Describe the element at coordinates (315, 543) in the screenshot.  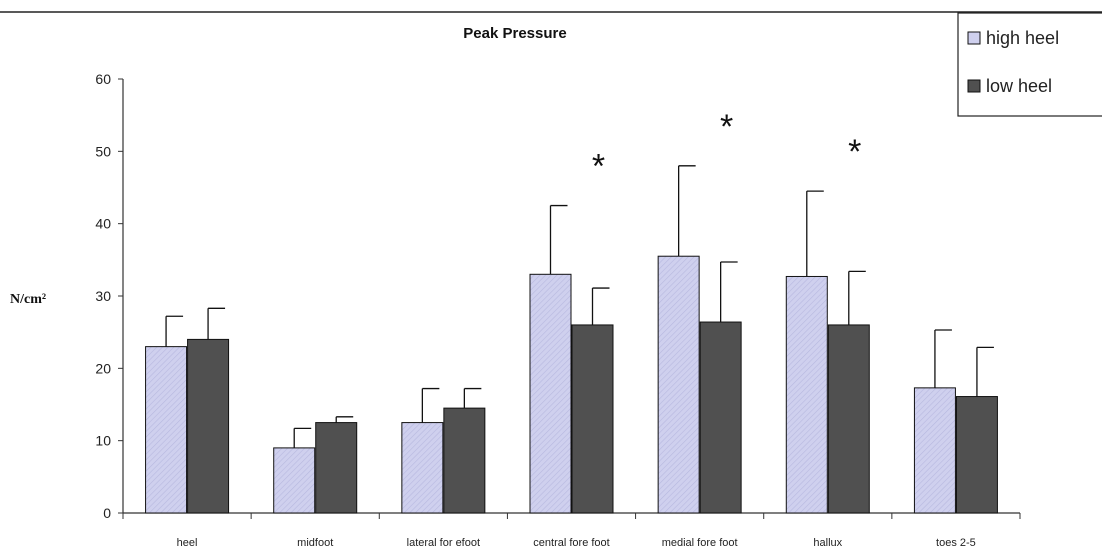
I see `x-tick-label: midfoot` at that location.